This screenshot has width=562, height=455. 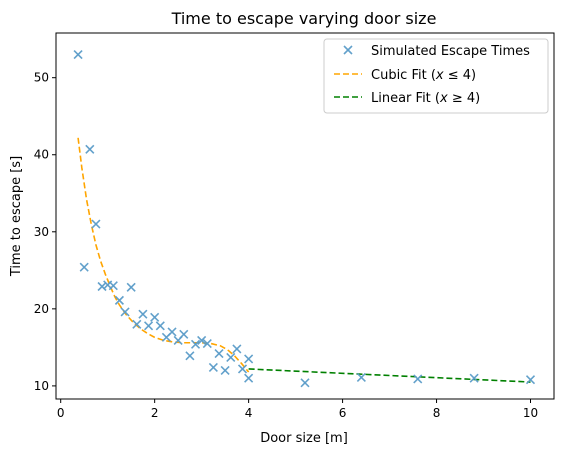 What do you see at coordinates (16, 216) in the screenshot?
I see `y-axis-label: Time to escape [s]` at bounding box center [16, 216].